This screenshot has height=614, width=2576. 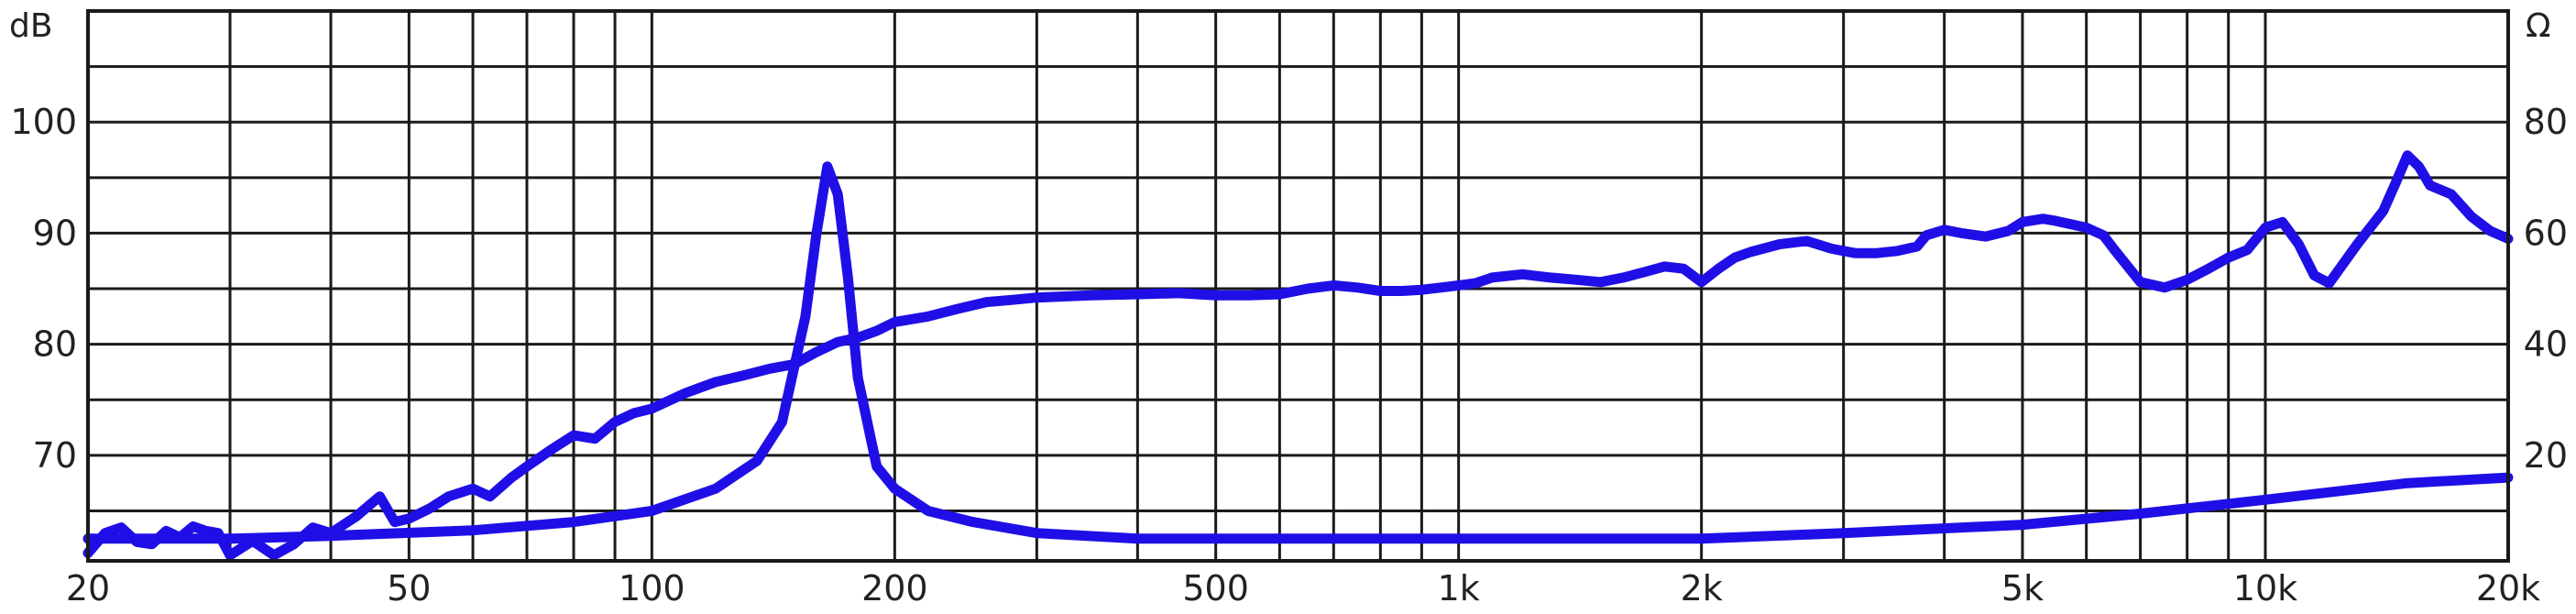 What do you see at coordinates (2265, 588) in the screenshot?
I see `x-tick-label: 10k` at bounding box center [2265, 588].